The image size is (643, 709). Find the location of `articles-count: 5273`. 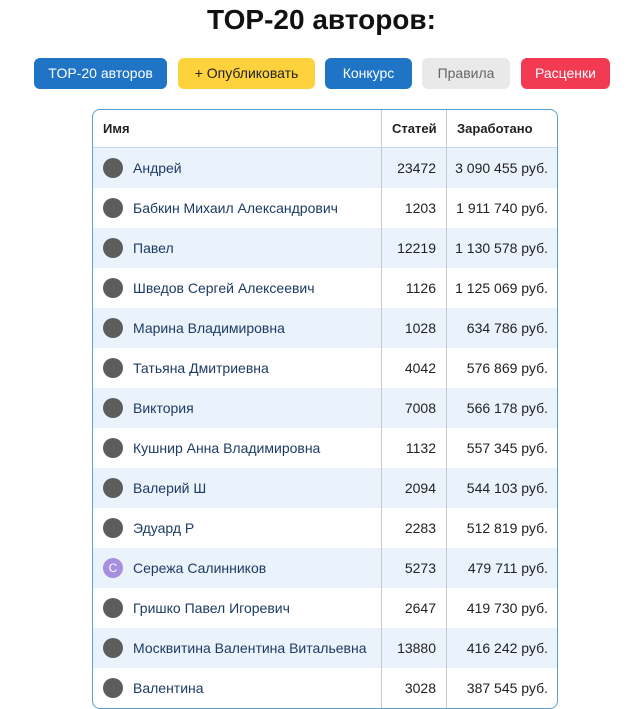

articles-count: 5273 is located at coordinates (420, 568).